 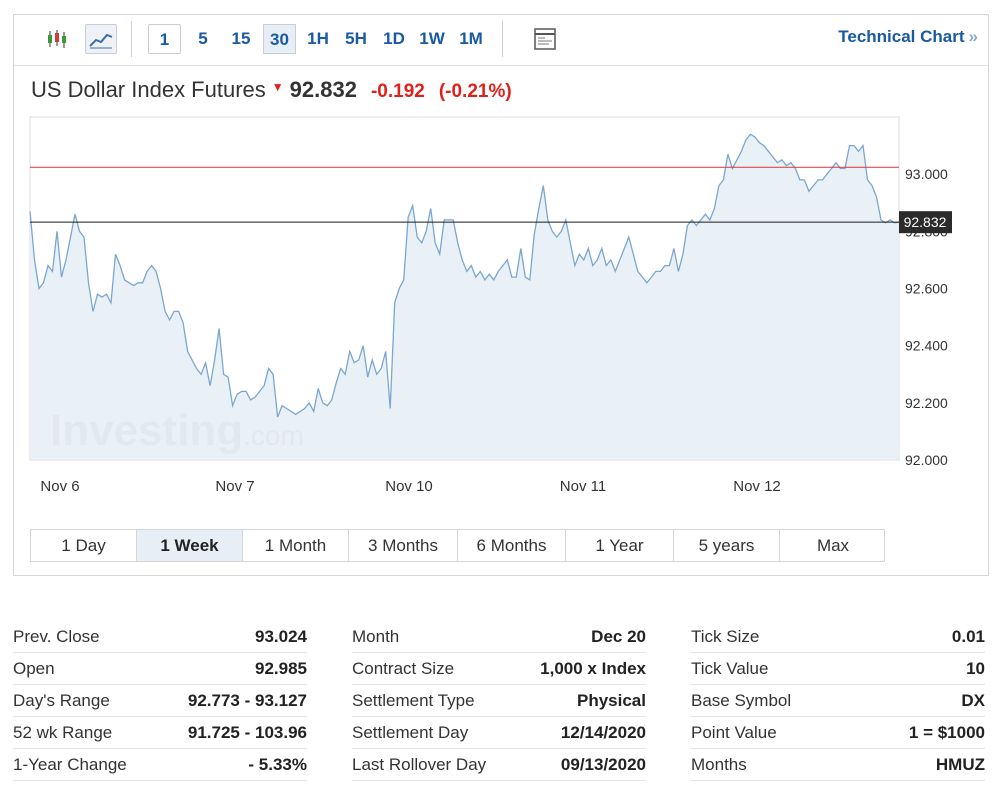 What do you see at coordinates (57, 39) in the screenshot?
I see `candlestick-chart-icon` at bounding box center [57, 39].